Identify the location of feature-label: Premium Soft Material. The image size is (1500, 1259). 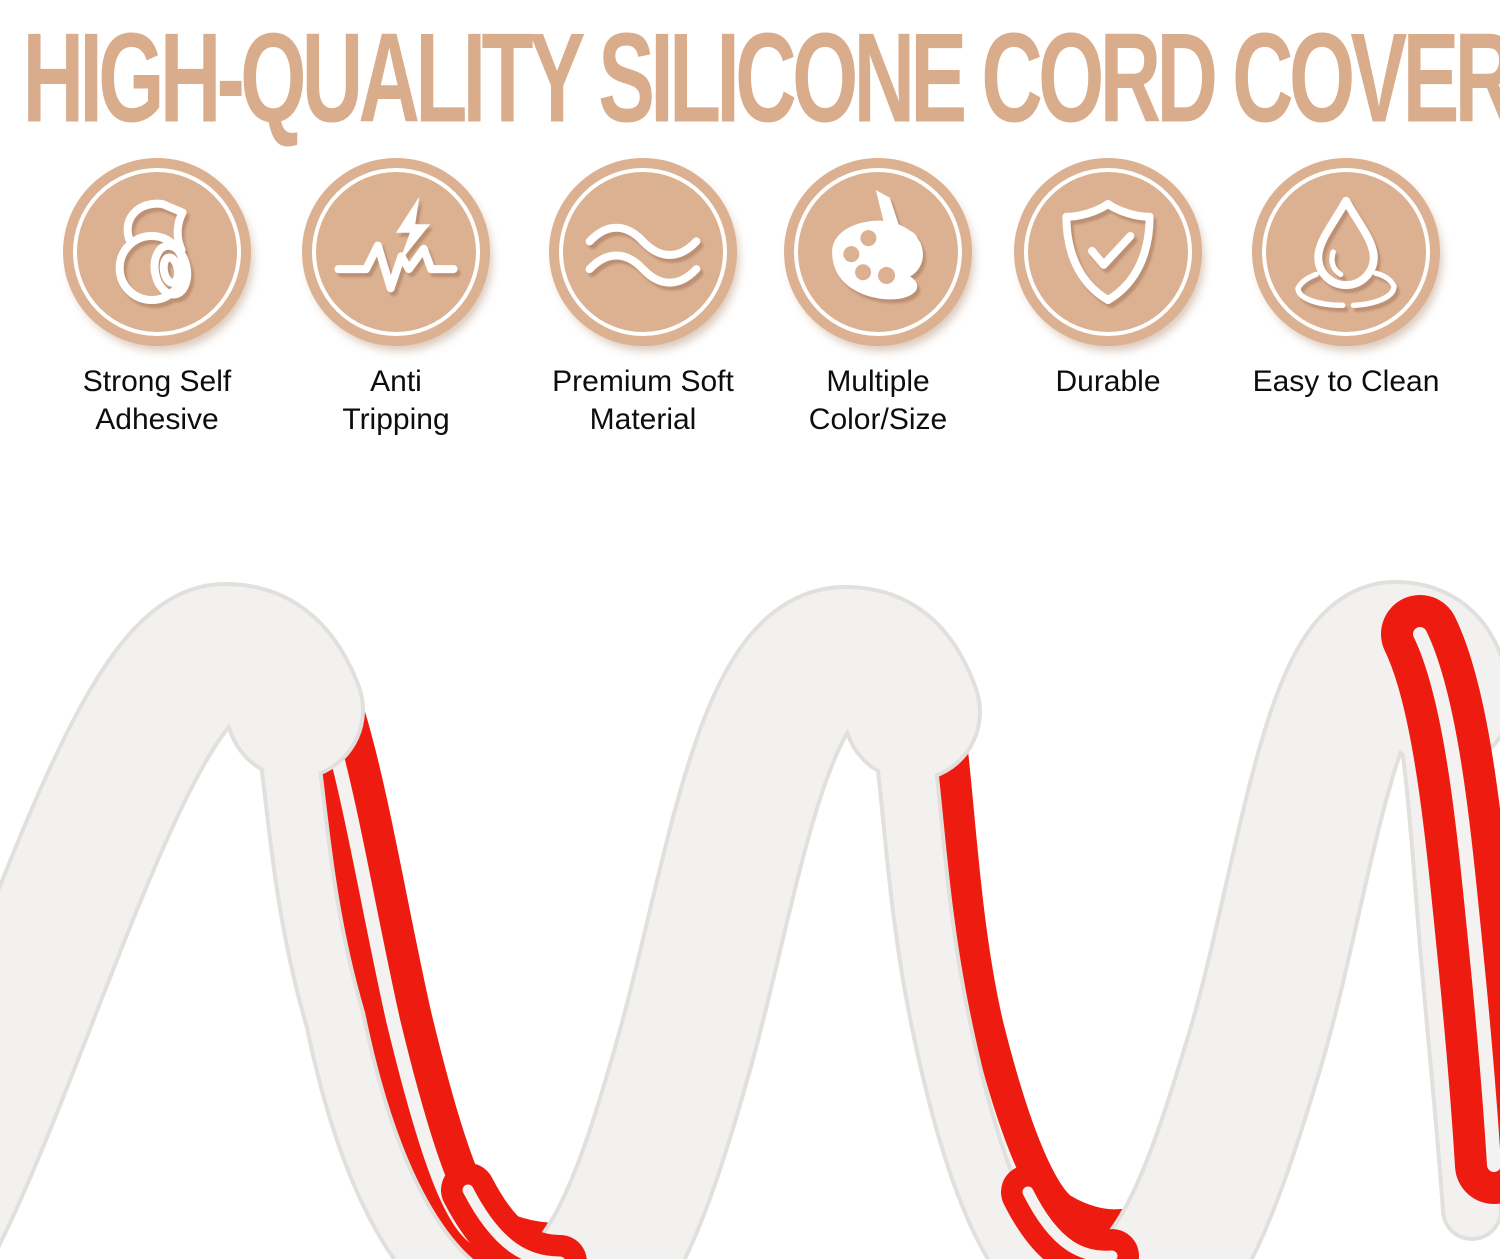
(643, 401).